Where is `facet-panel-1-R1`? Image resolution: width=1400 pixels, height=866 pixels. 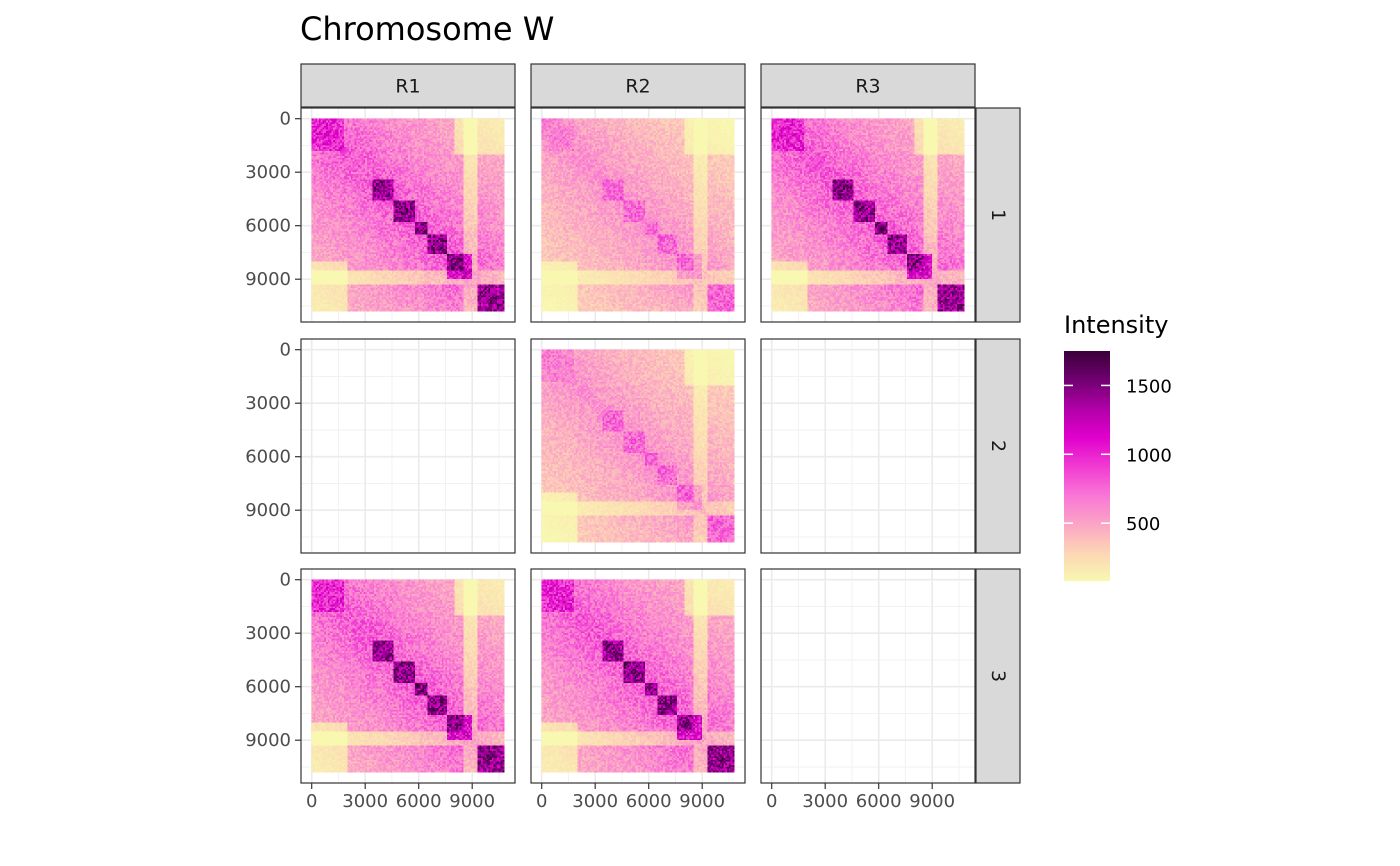
facet-panel-1-R1 is located at coordinates (408, 215).